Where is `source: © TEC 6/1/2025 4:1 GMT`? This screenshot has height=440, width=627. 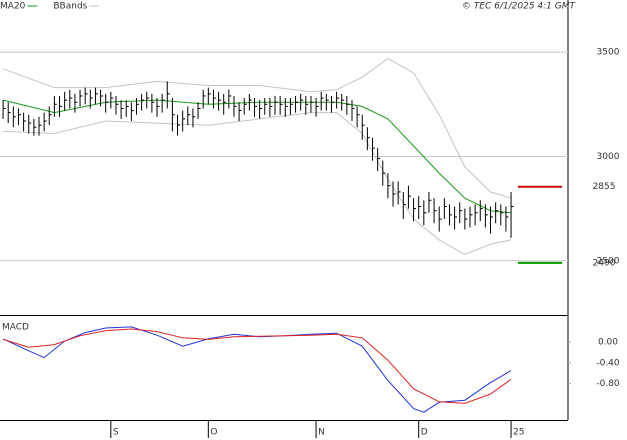
source: © TEC 6/1/2025 4:1 GMT is located at coordinates (519, 7).